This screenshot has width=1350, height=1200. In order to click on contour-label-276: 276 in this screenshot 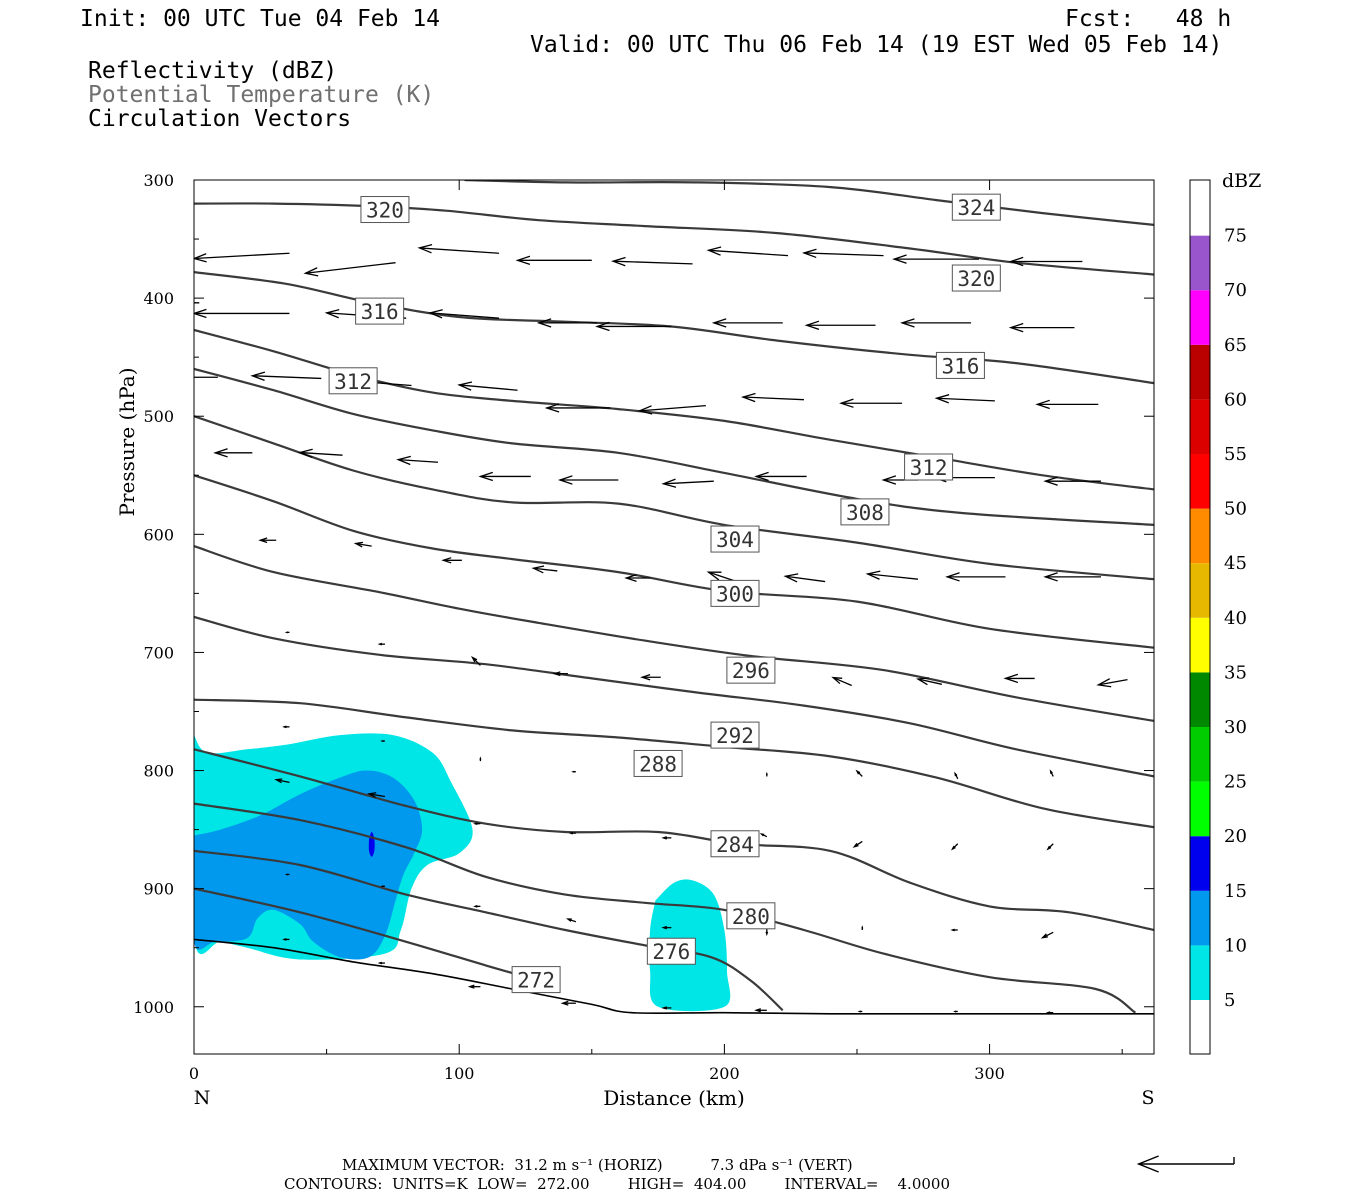, I will do `click(671, 951)`.